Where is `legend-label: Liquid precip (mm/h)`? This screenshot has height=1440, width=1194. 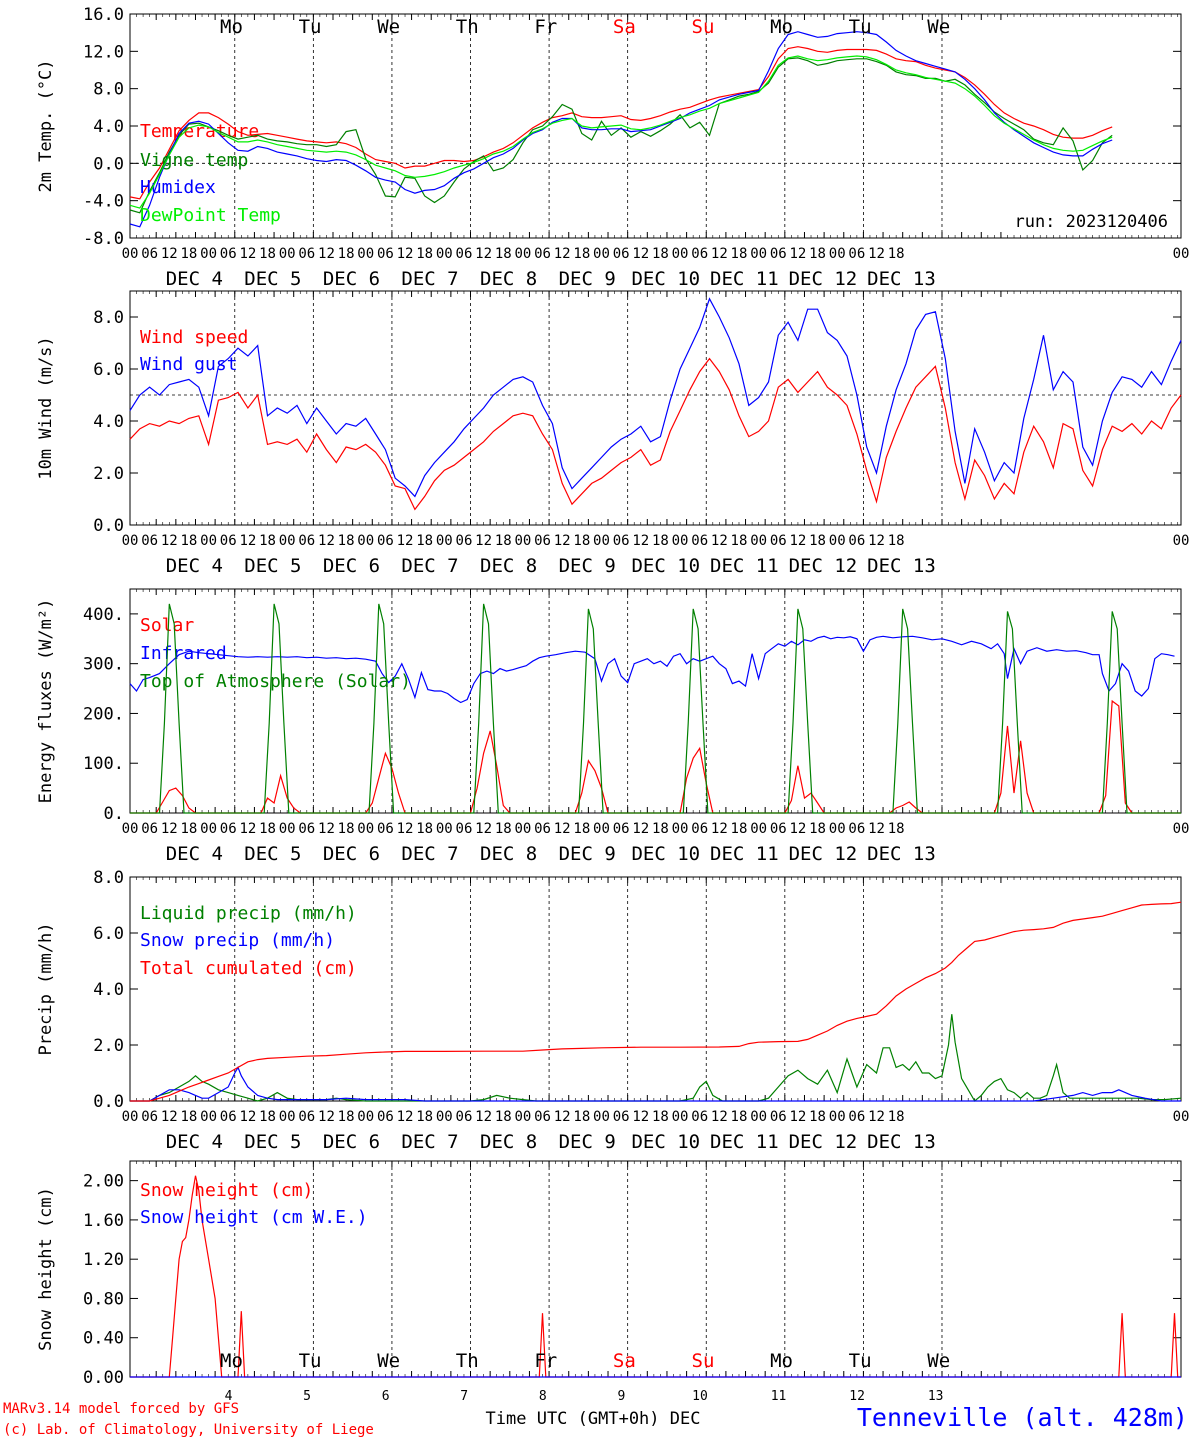
legend-label: Liquid precip (mm/h) is located at coordinates (248, 913).